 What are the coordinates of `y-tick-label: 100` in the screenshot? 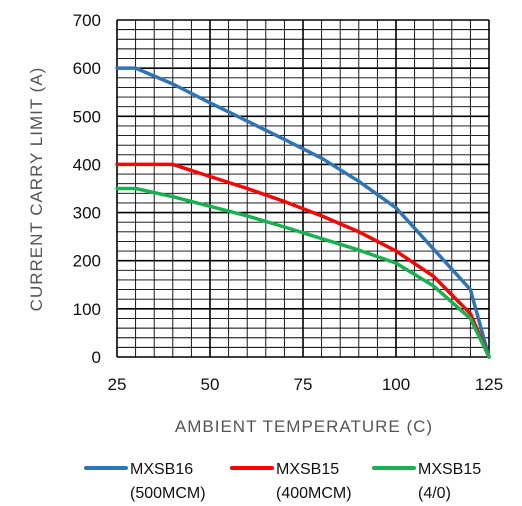 It's located at (87, 309).